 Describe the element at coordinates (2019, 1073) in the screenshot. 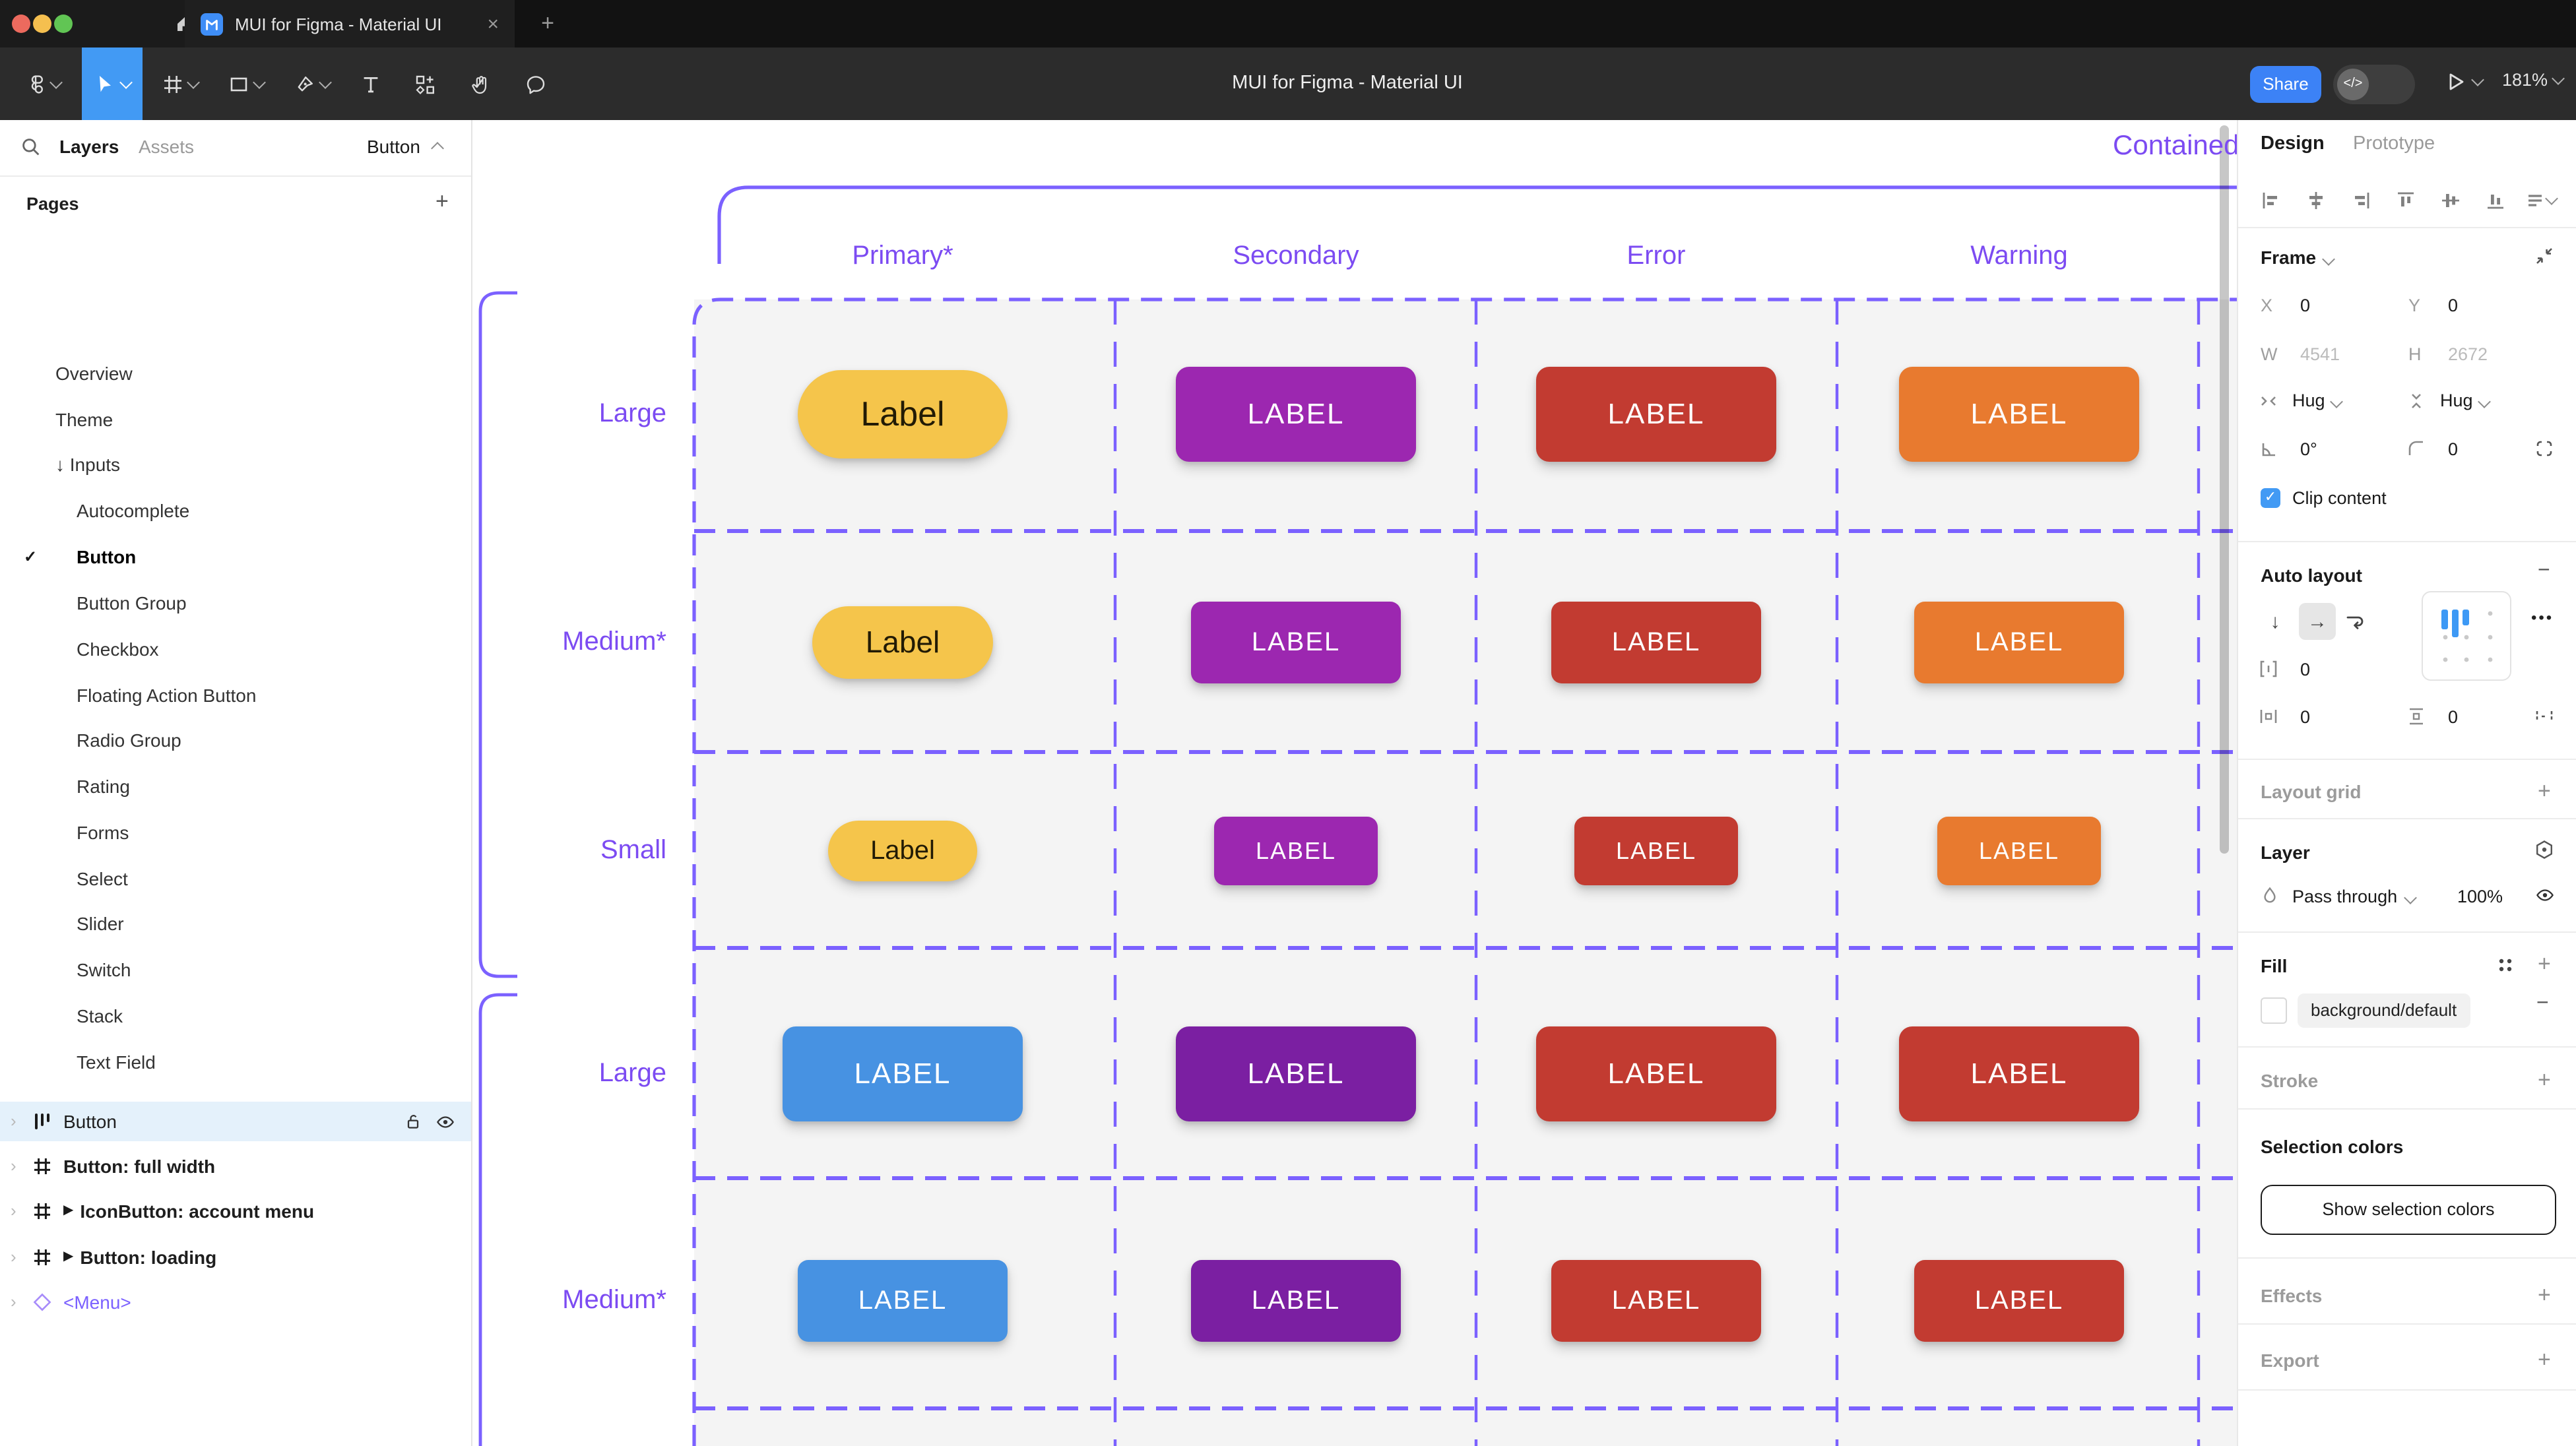

I see `button-large-default-warning: LABEL` at that location.